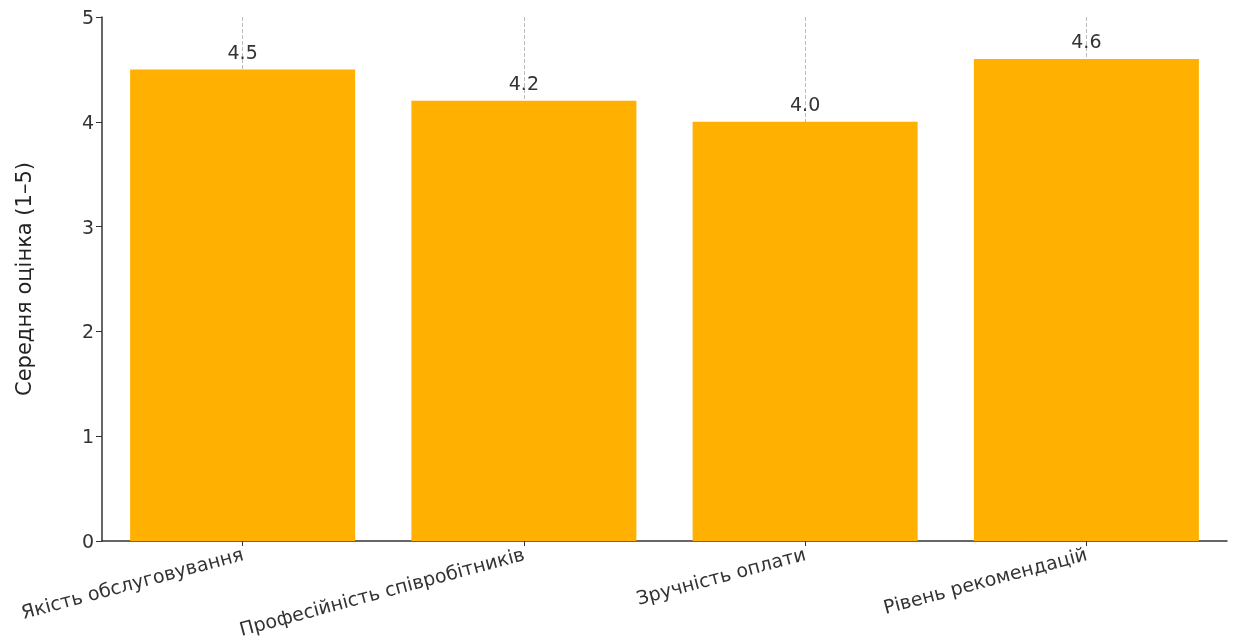 This screenshot has width=1233, height=642. Describe the element at coordinates (87, 541) in the screenshot. I see `y-tick-label: 0` at that location.